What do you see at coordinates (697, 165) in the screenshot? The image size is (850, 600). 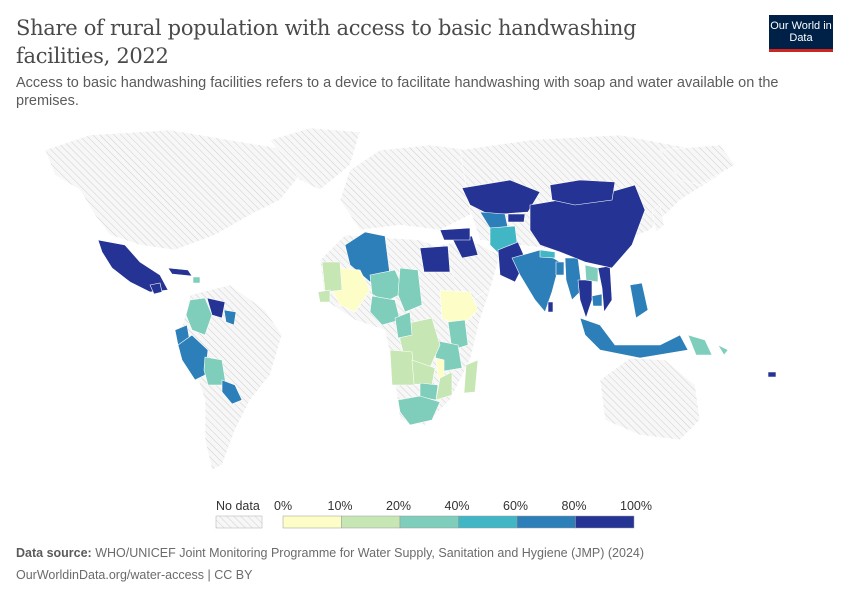 I see `no-data-russia-far` at bounding box center [697, 165].